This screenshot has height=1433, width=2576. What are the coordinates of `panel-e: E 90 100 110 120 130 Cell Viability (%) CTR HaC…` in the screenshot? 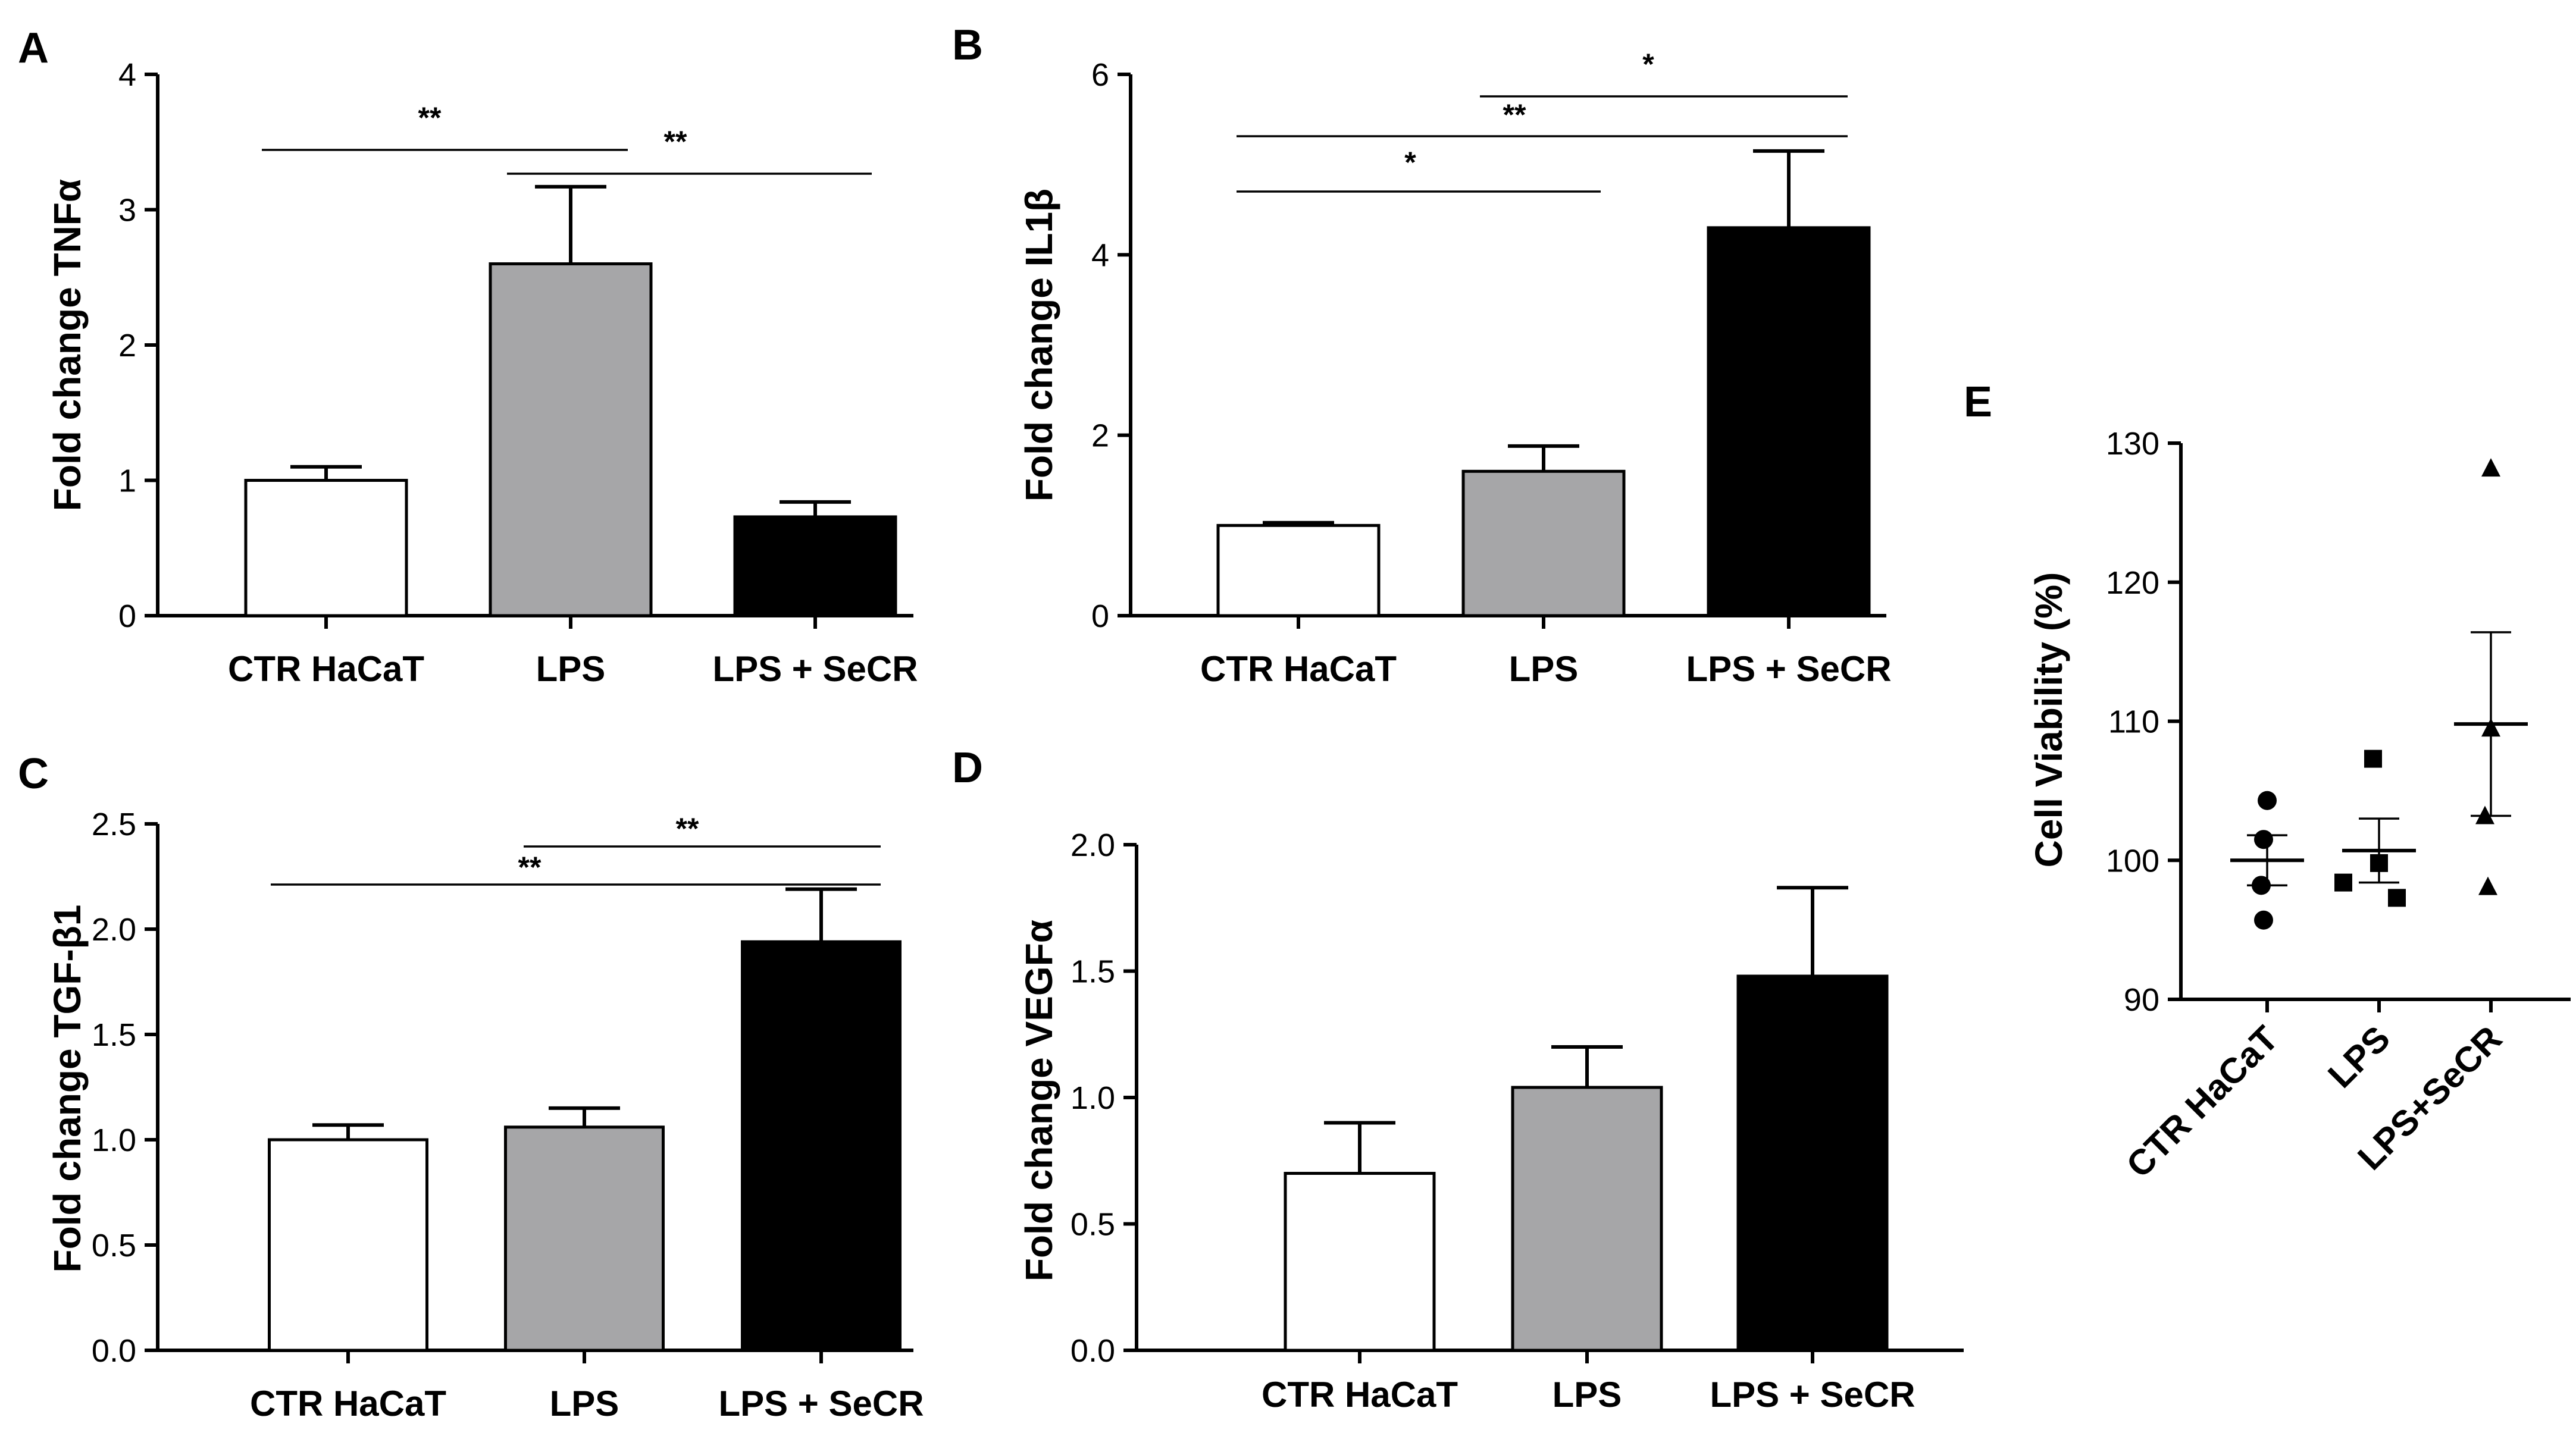 It's located at (2267, 782).